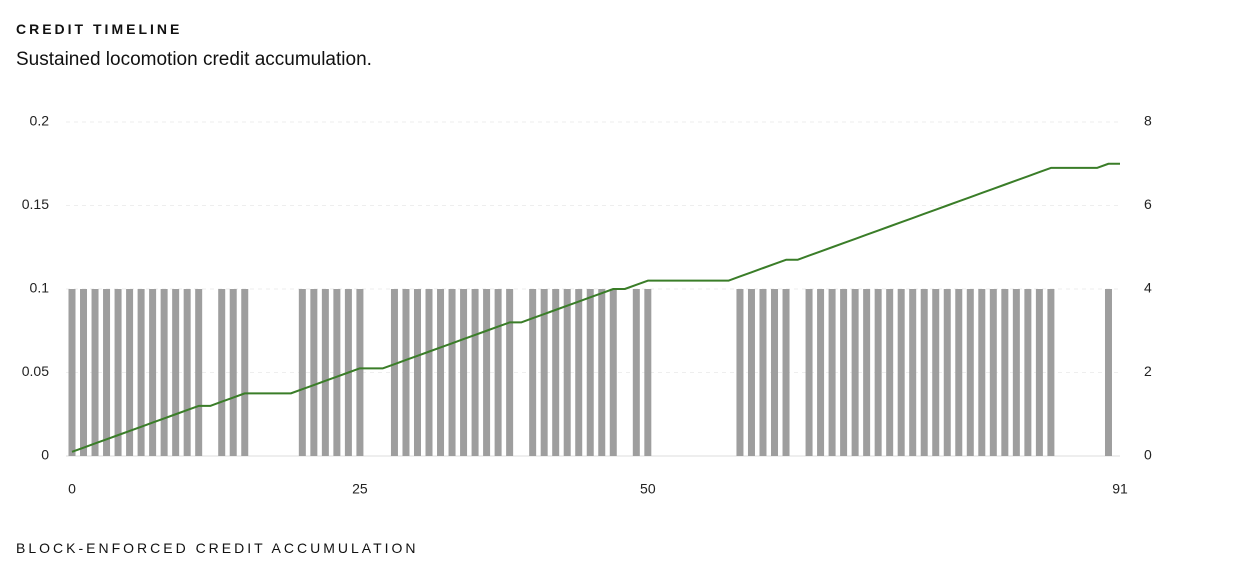  Describe the element at coordinates (217, 548) in the screenshot. I see `section-title: BLOCK-ENFORCED CREDIT ACCUMULATION` at that location.